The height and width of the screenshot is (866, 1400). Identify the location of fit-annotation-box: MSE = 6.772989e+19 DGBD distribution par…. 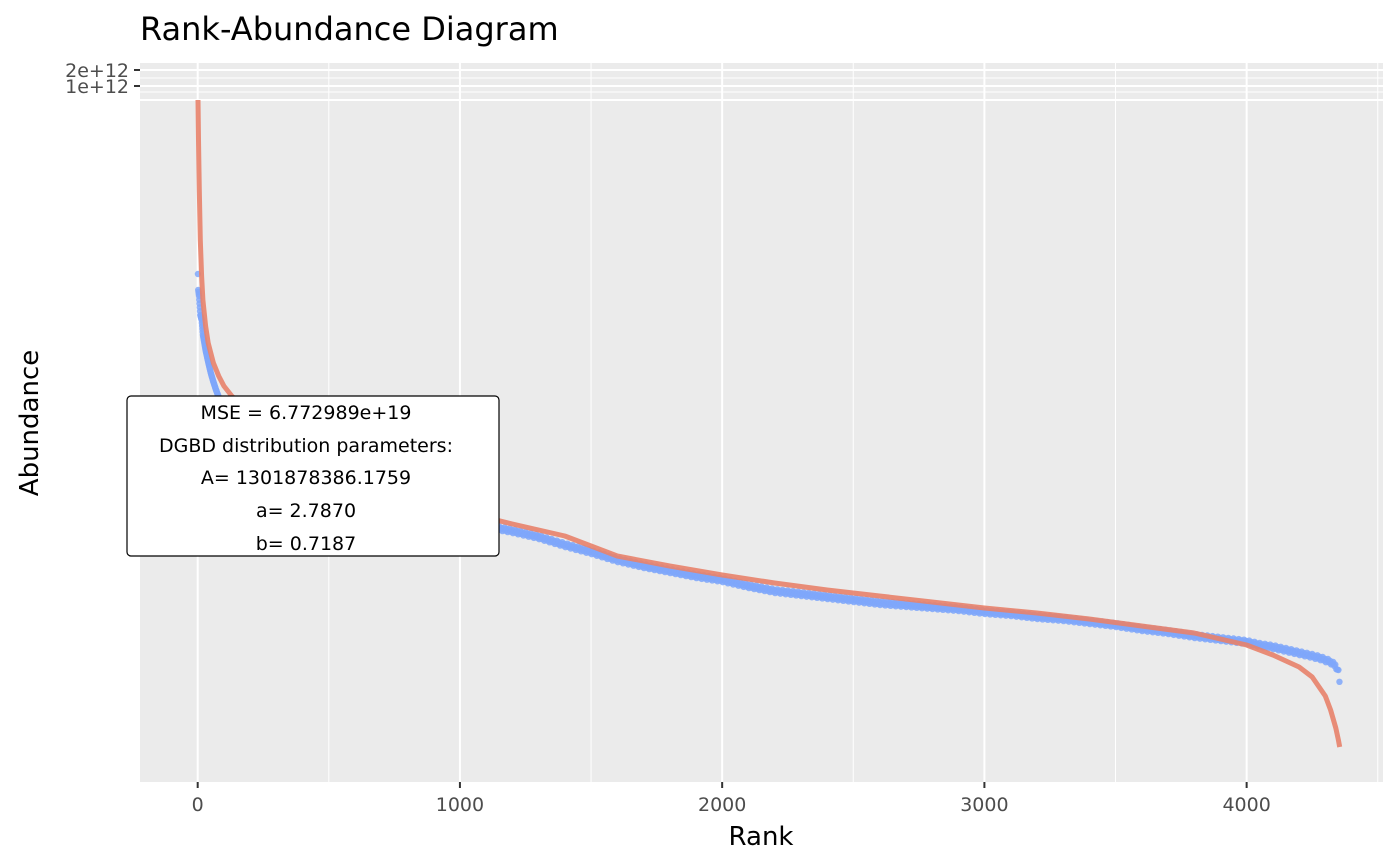
(313, 476).